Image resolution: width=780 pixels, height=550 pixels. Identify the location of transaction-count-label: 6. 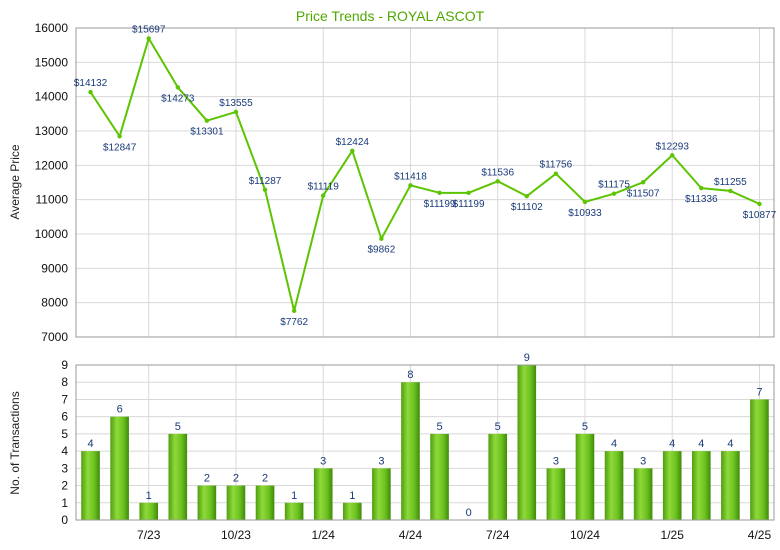
(120, 410).